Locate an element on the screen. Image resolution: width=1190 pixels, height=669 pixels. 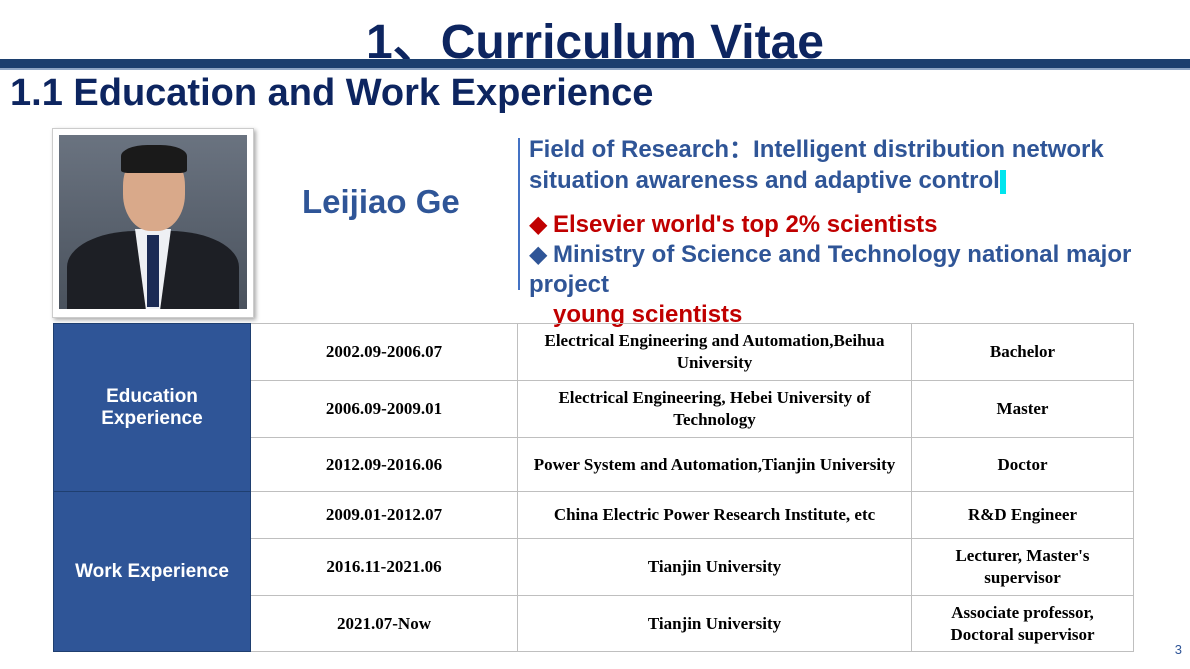
title-divider is located at coordinates (595, 64).